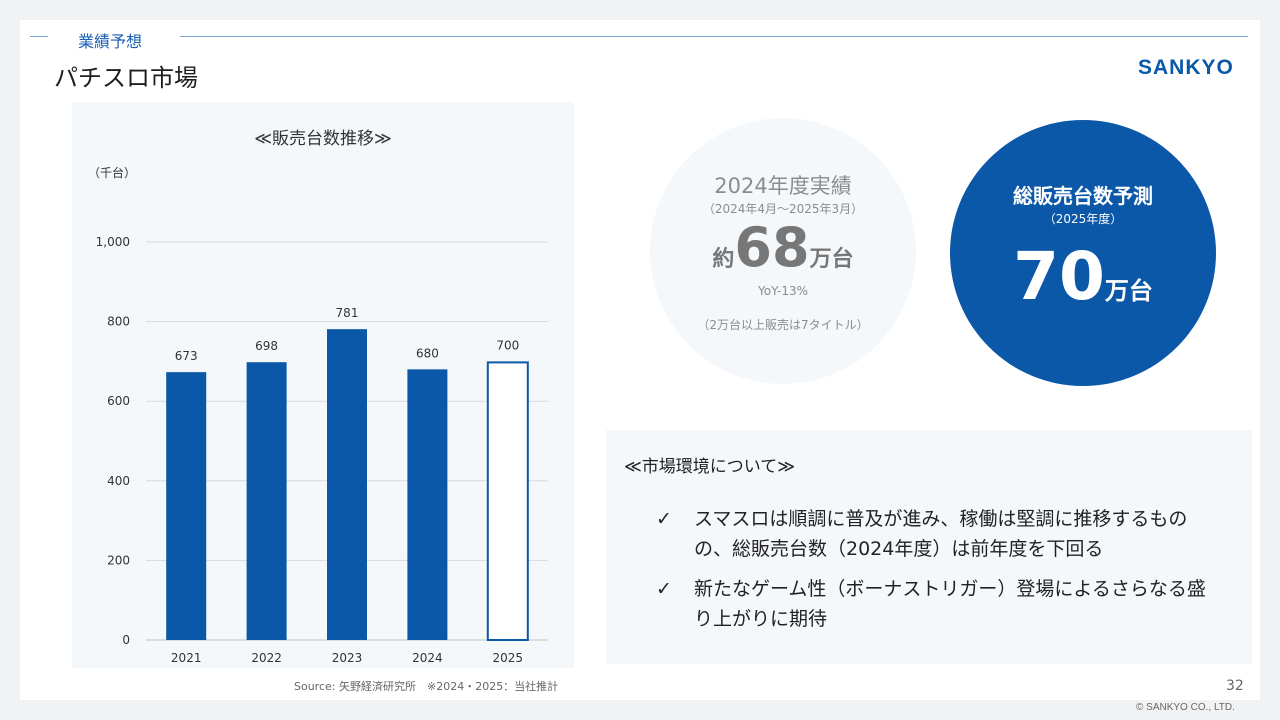 This screenshot has width=1280, height=720. Describe the element at coordinates (266, 658) in the screenshot. I see `x-tick-label: 2022` at that location.